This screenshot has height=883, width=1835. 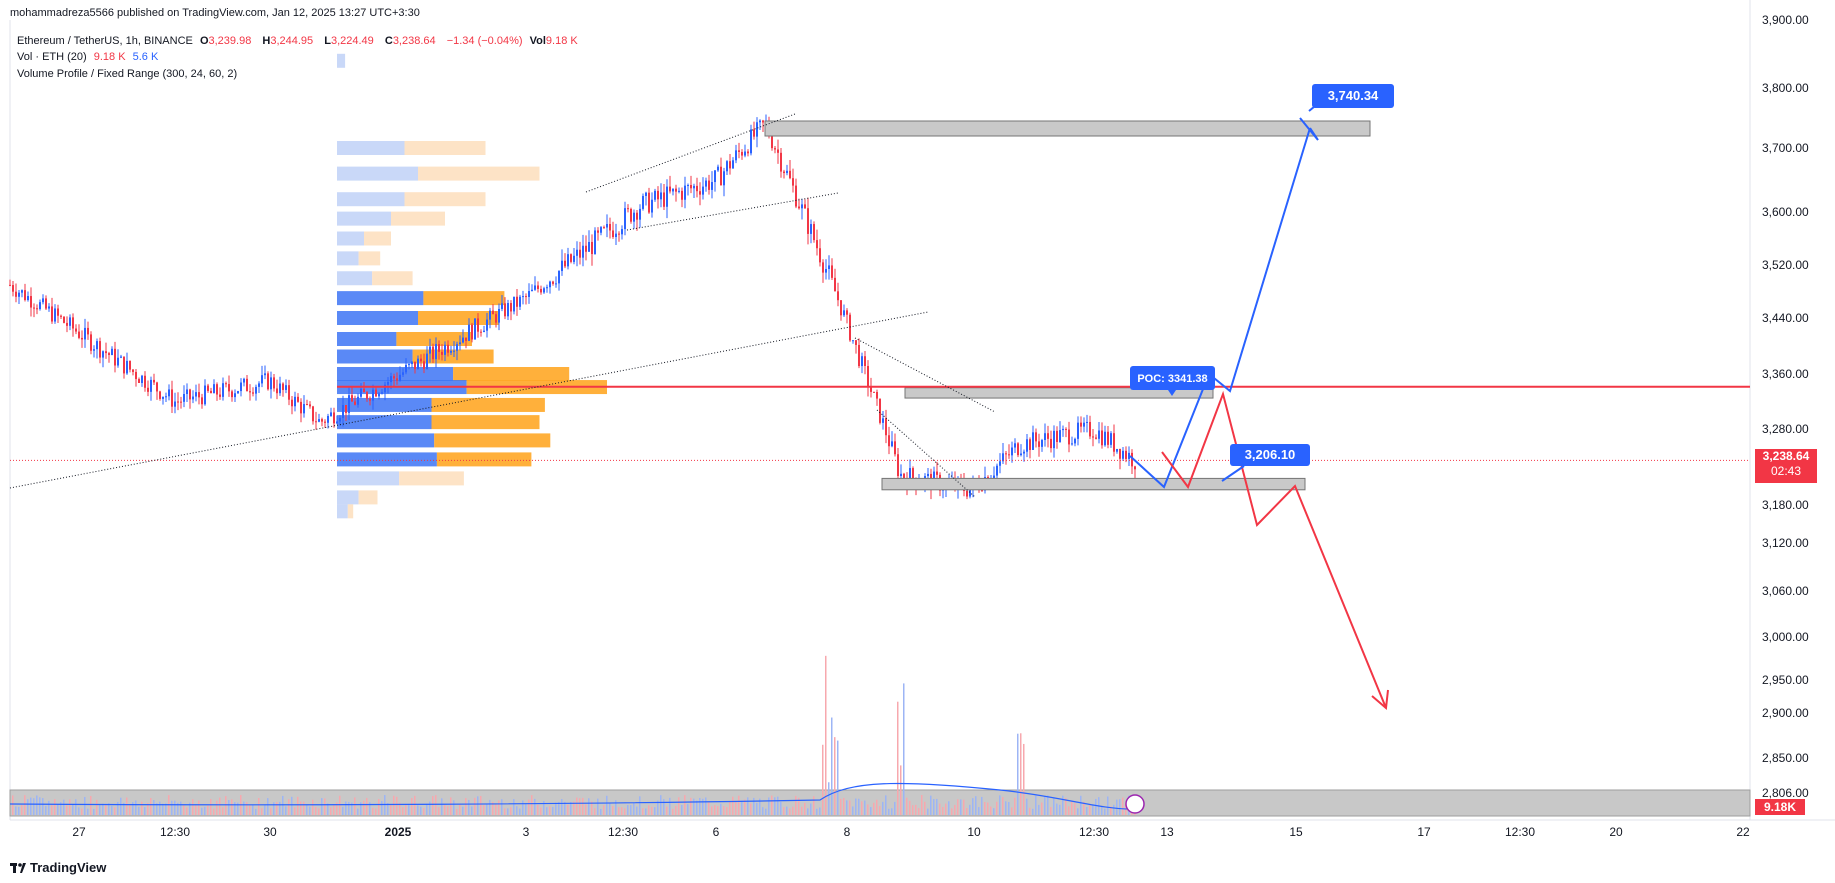 I want to click on y-tick-label: 3,700.00, so click(x=1785, y=148).